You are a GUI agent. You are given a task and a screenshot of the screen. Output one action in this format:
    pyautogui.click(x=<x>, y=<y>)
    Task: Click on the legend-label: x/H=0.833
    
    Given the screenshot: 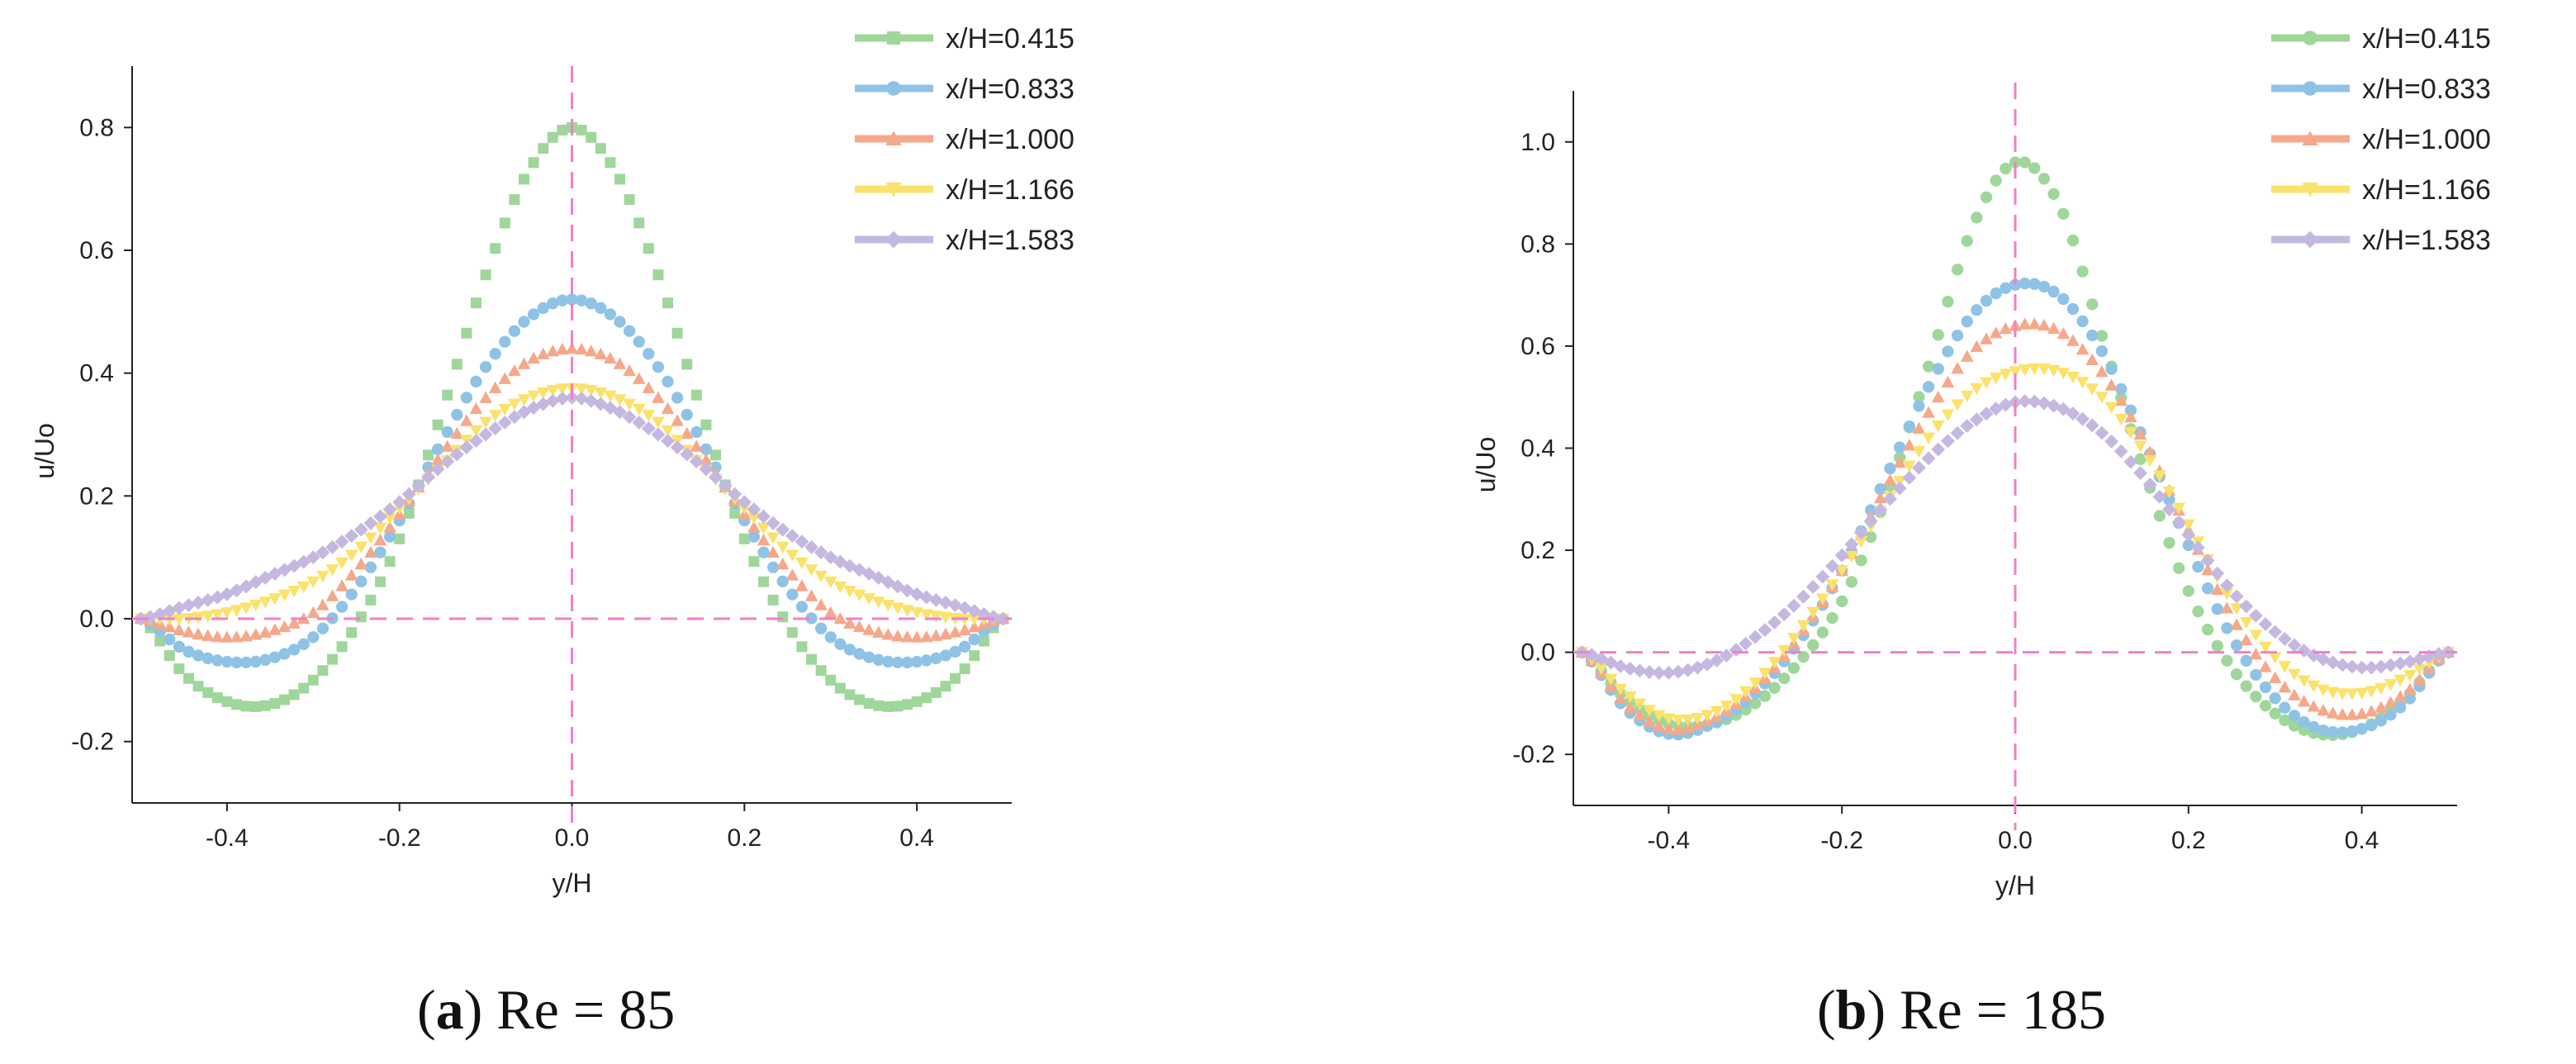 What is the action you would take?
    pyautogui.click(x=2426, y=89)
    